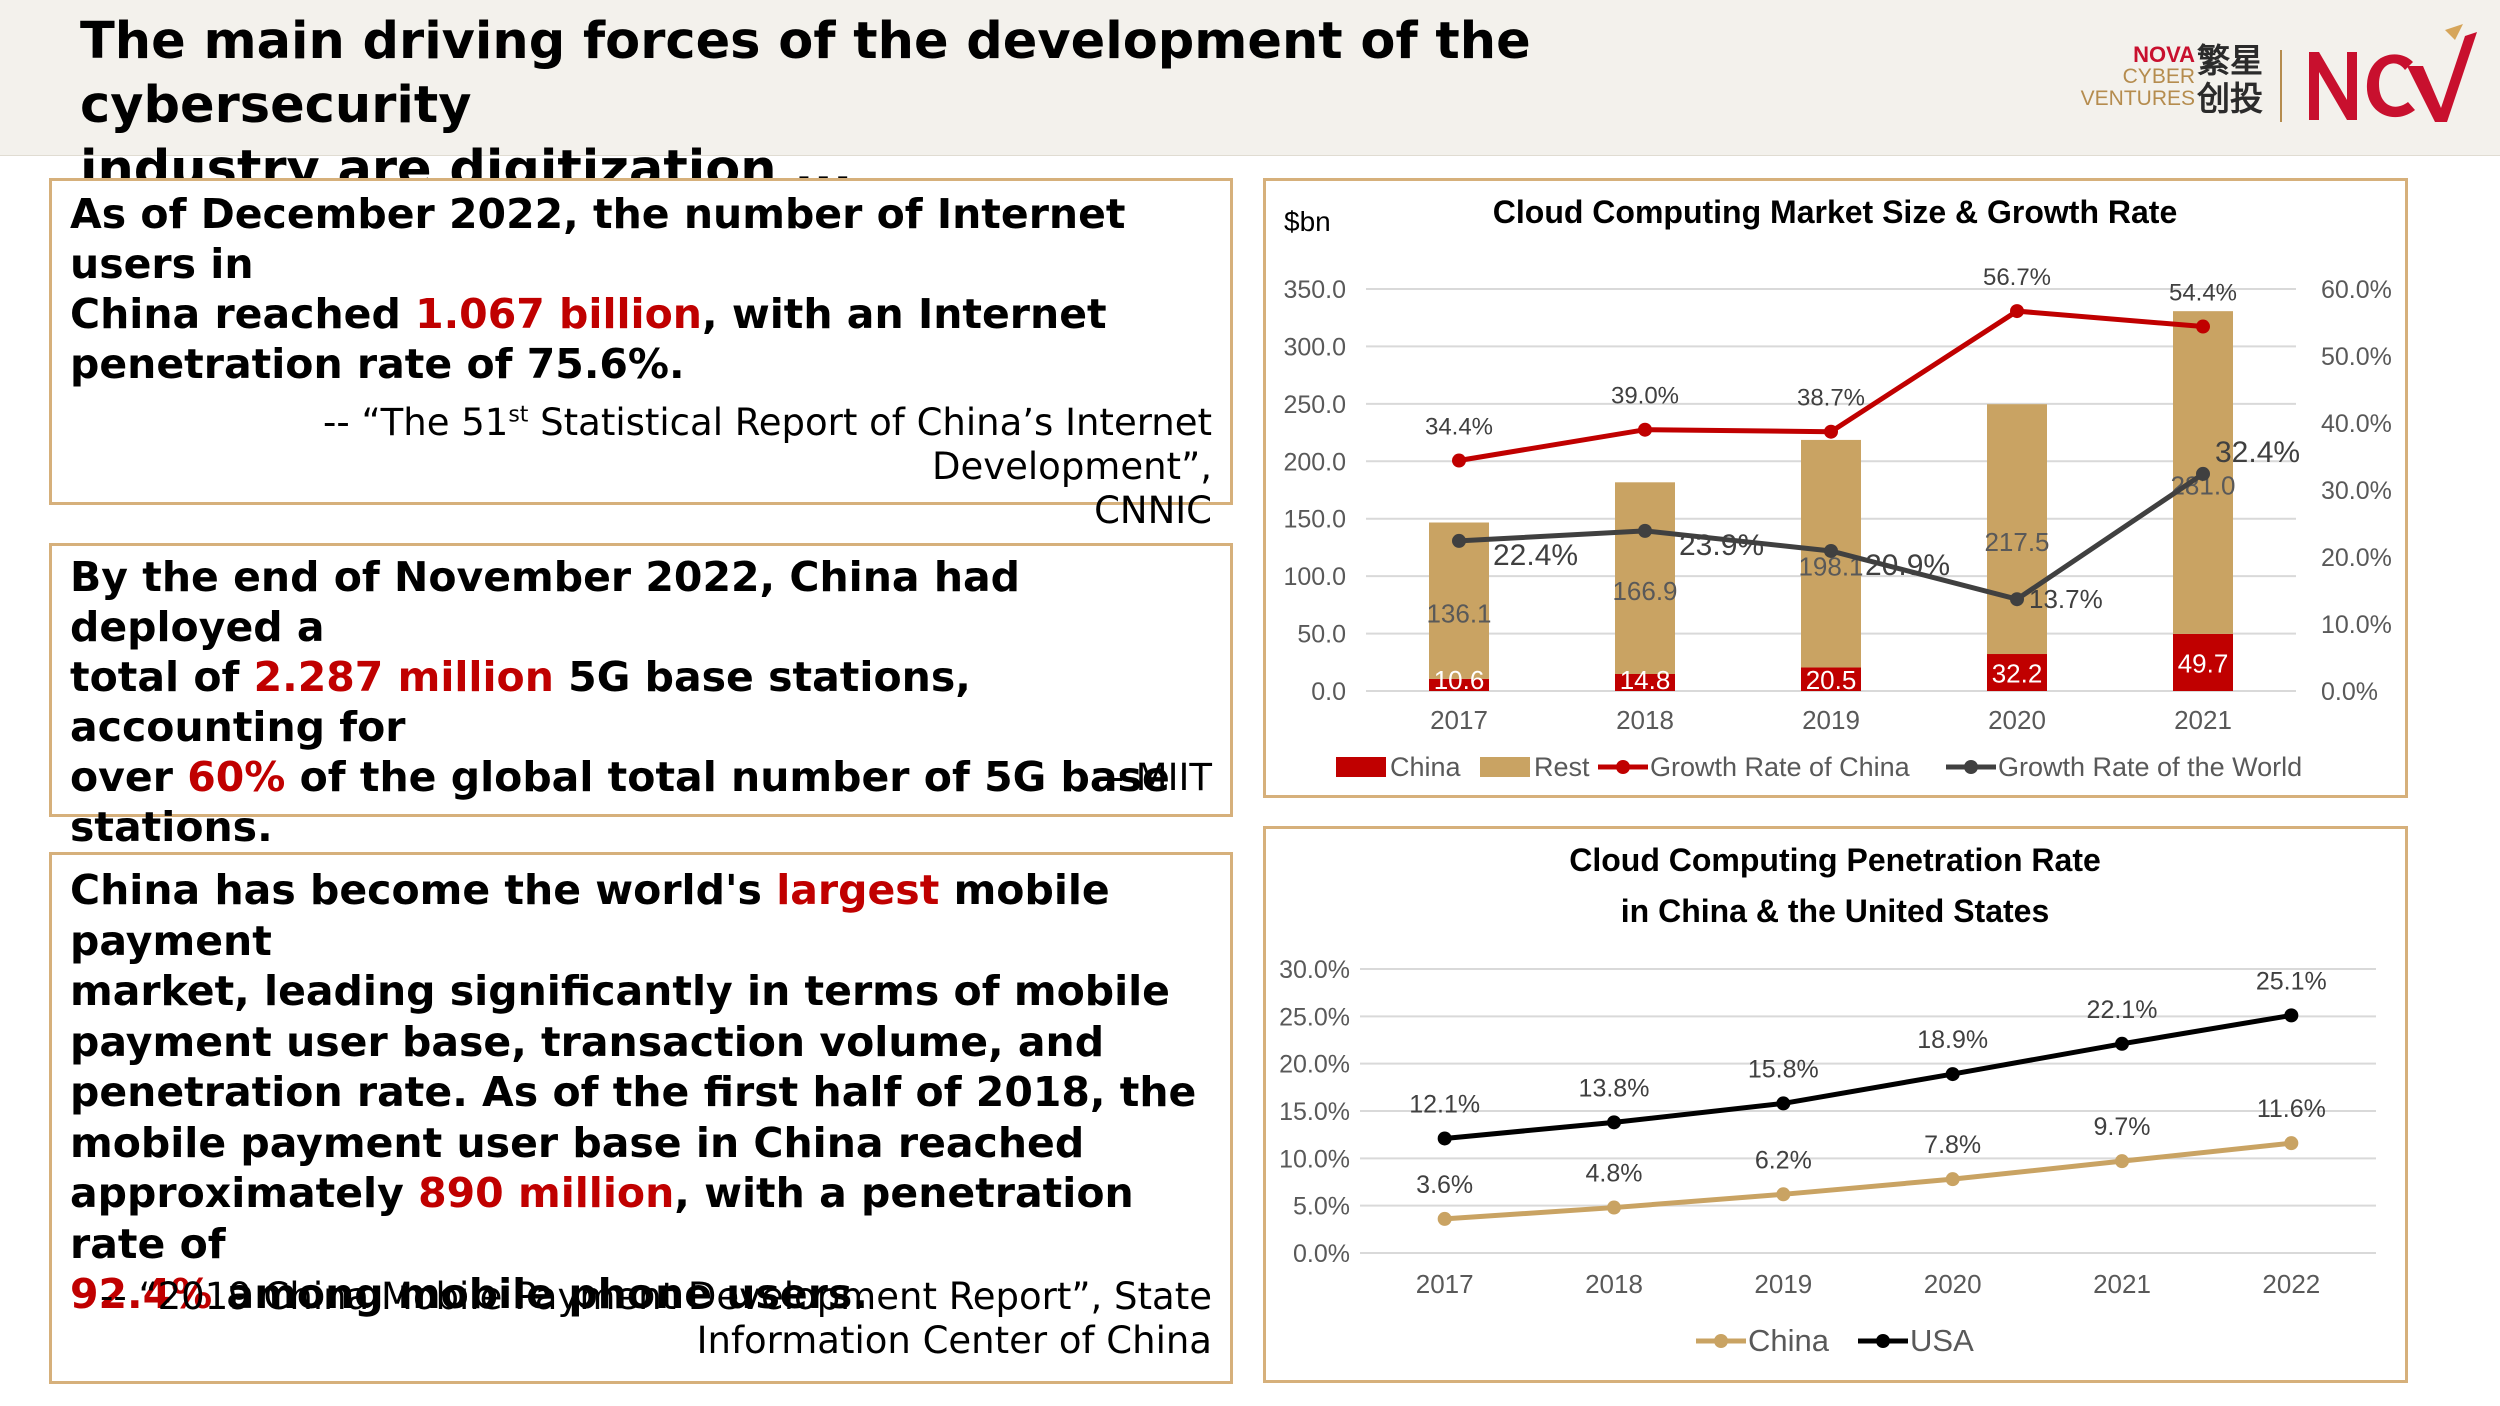  What do you see at coordinates (1644, 591) in the screenshot?
I see `rest-value-label: 166.9` at bounding box center [1644, 591].